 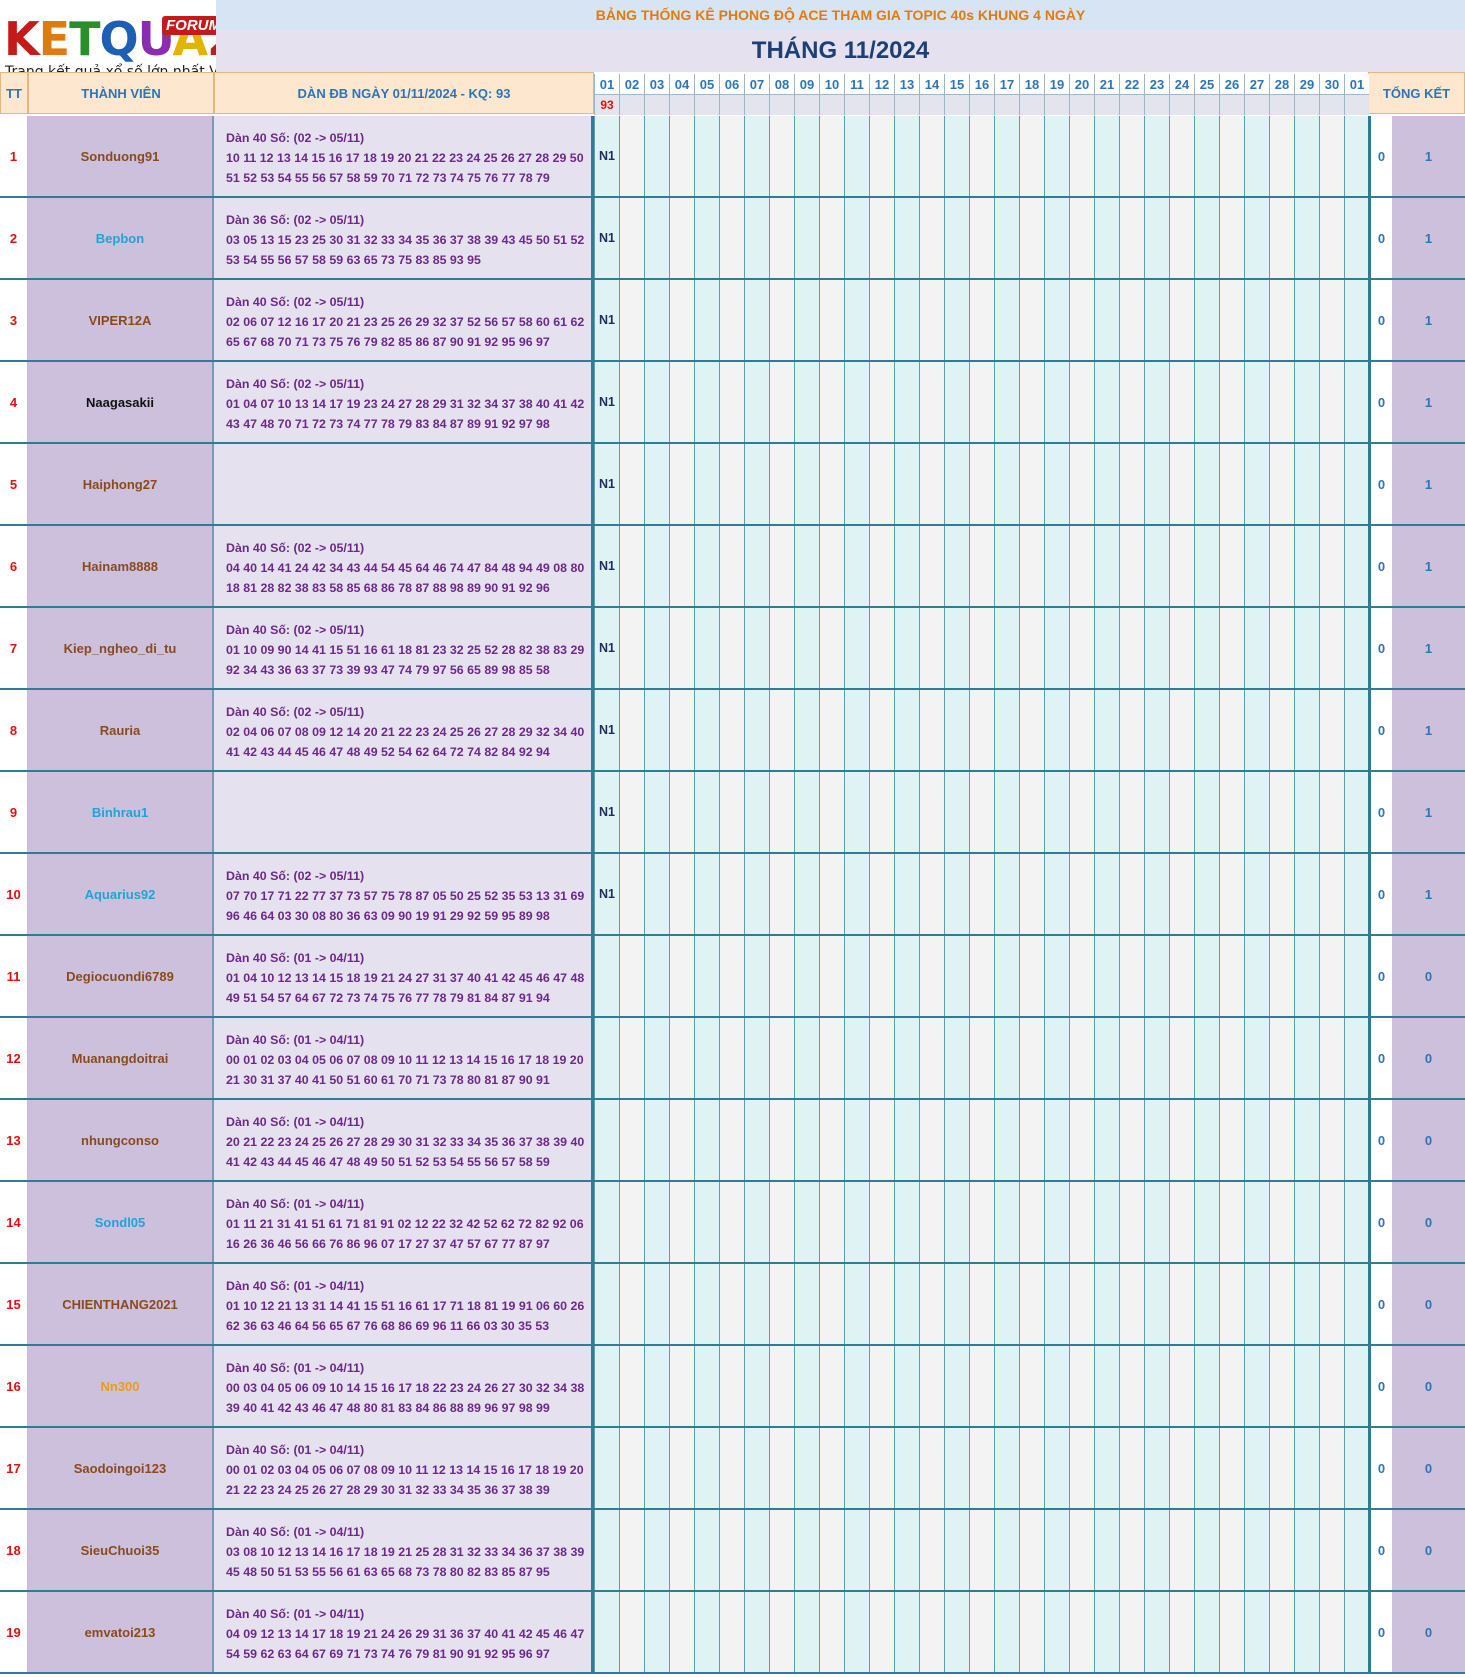 I want to click on member-name: CHIENTHANG2021, so click(x=121, y=1304).